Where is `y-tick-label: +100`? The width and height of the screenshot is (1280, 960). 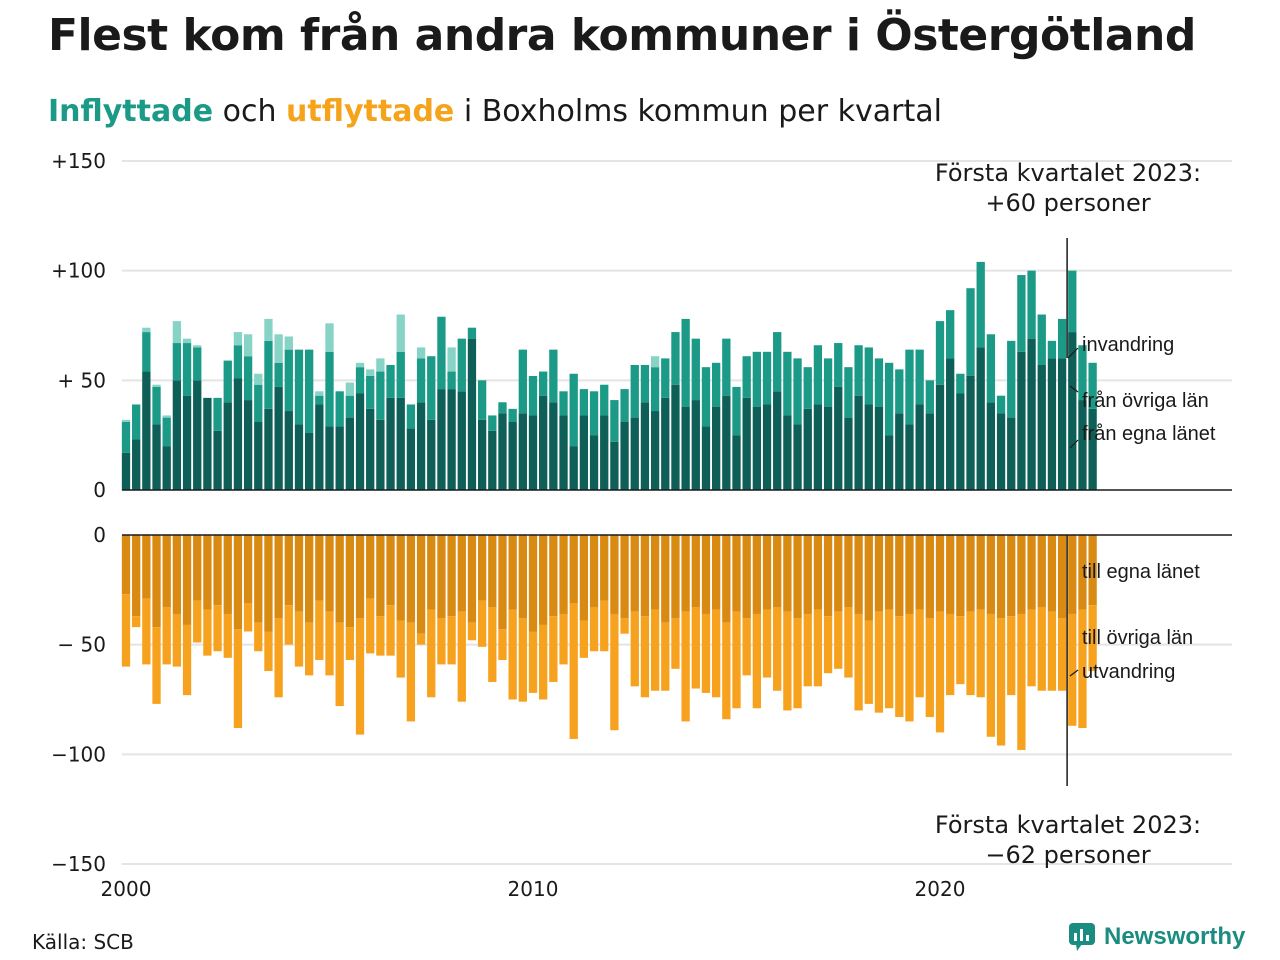
y-tick-label: +100 is located at coordinates (78, 271).